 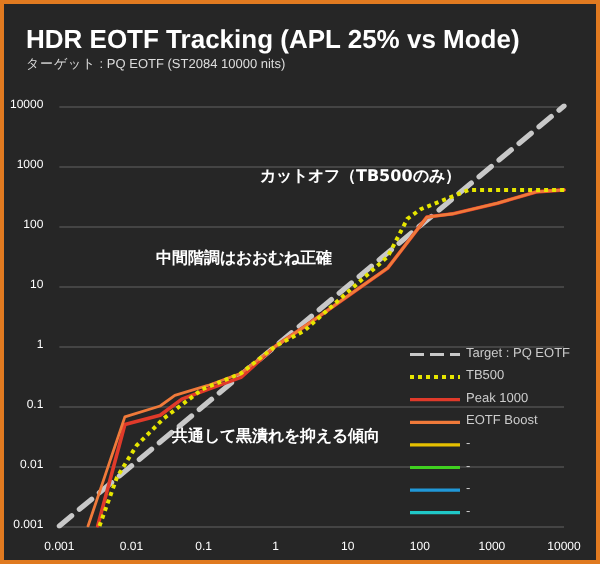 I want to click on annotation: 中間階調はおおむね正確, so click(x=244, y=258).